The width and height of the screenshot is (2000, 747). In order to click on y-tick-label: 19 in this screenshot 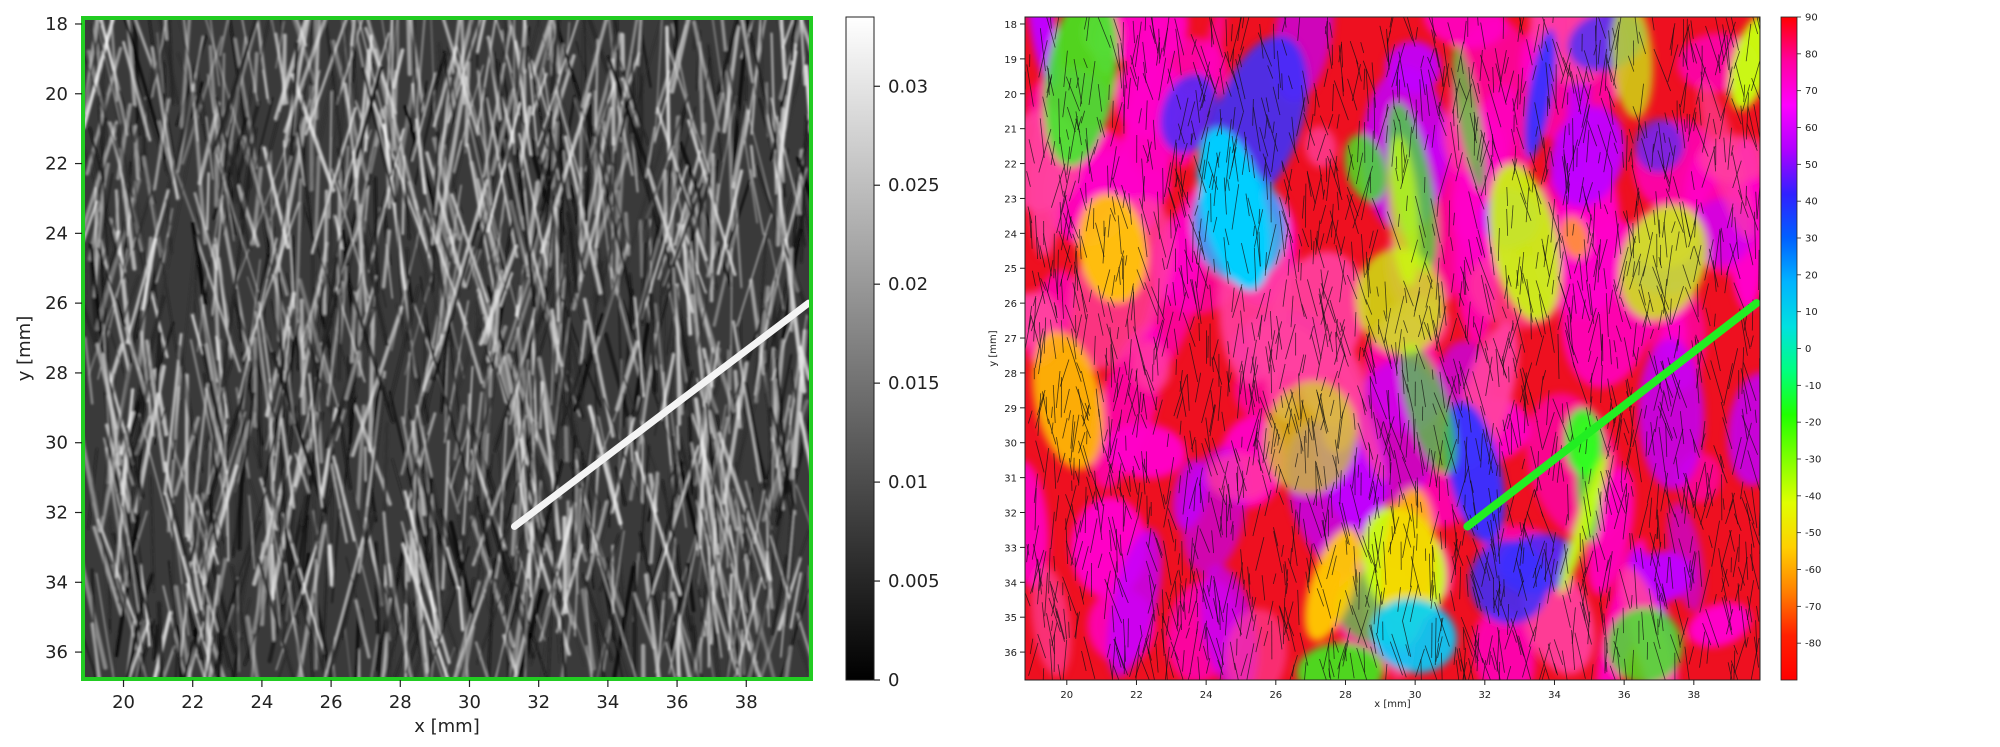, I will do `click(1010, 60)`.